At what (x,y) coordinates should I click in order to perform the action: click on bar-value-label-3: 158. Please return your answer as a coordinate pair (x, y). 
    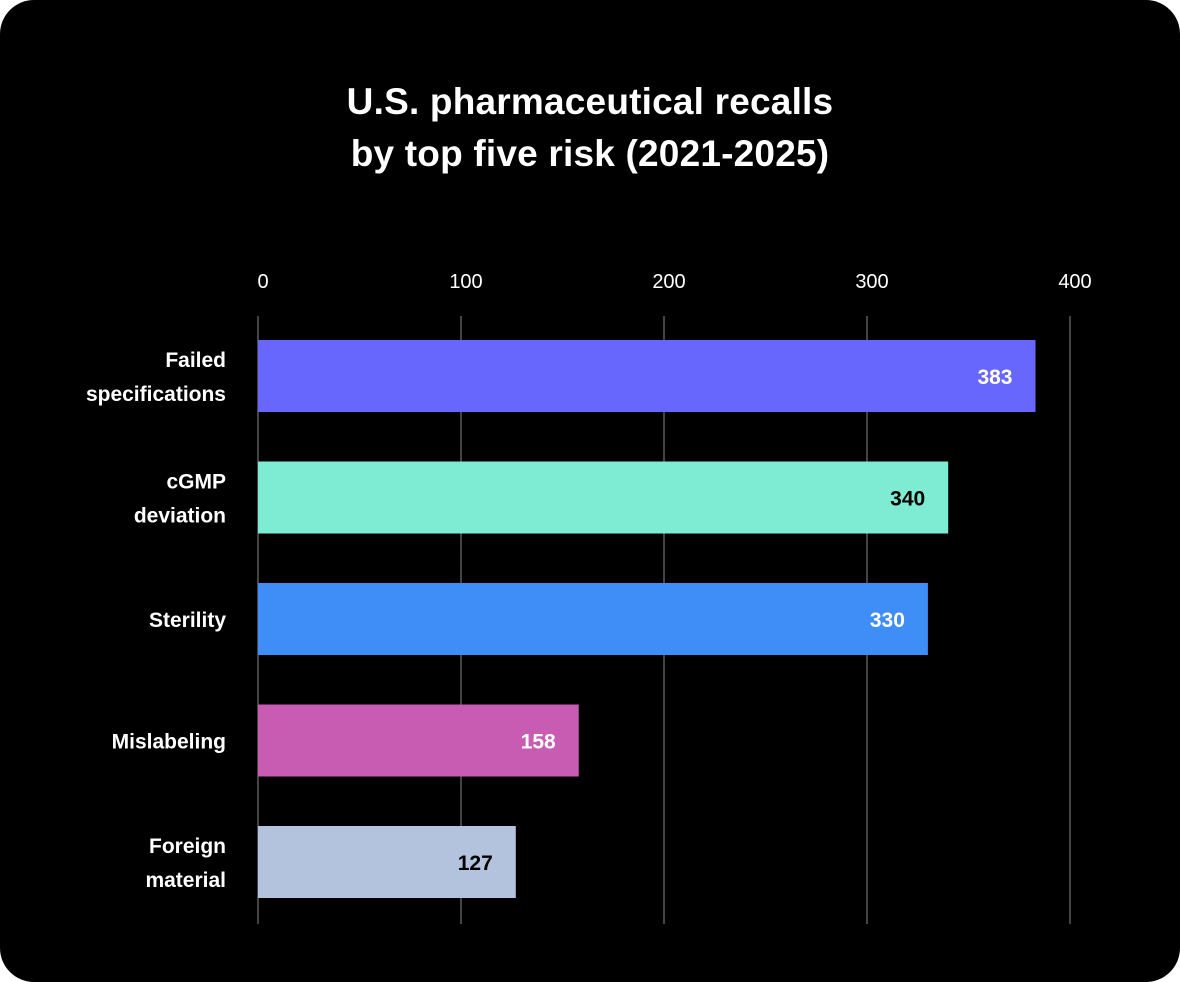
    Looking at the image, I should click on (538, 742).